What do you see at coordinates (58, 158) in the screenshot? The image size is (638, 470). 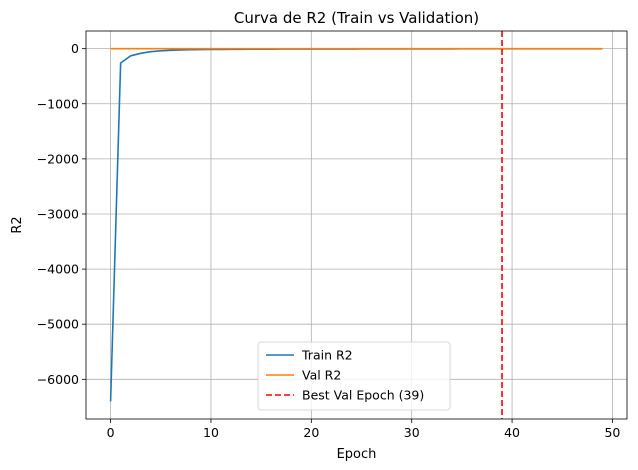 I see `y-tick-label: −2000` at bounding box center [58, 158].